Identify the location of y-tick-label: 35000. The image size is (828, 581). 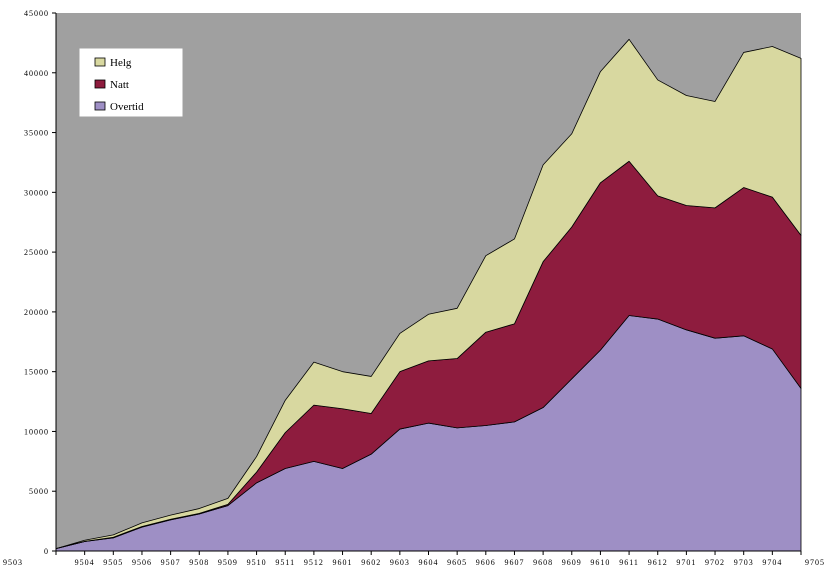
(36, 133).